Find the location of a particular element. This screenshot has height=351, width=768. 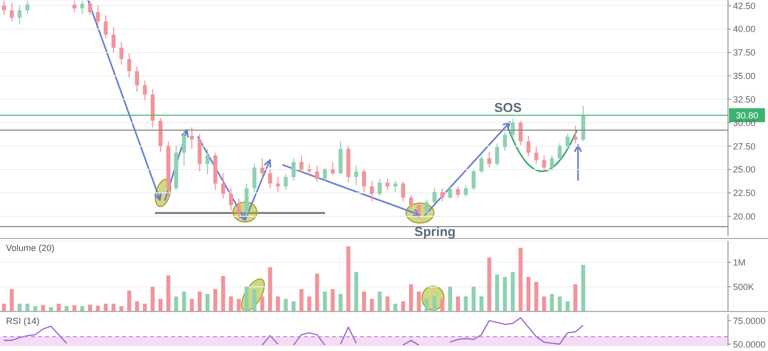

y-tick-label: 20.00 is located at coordinates (744, 217).